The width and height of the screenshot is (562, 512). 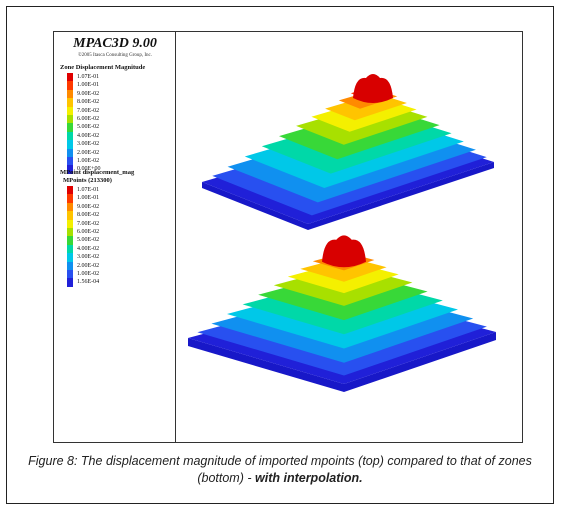 I want to click on legend-title: Zone Displacement Magnitude, so click(x=103, y=67).